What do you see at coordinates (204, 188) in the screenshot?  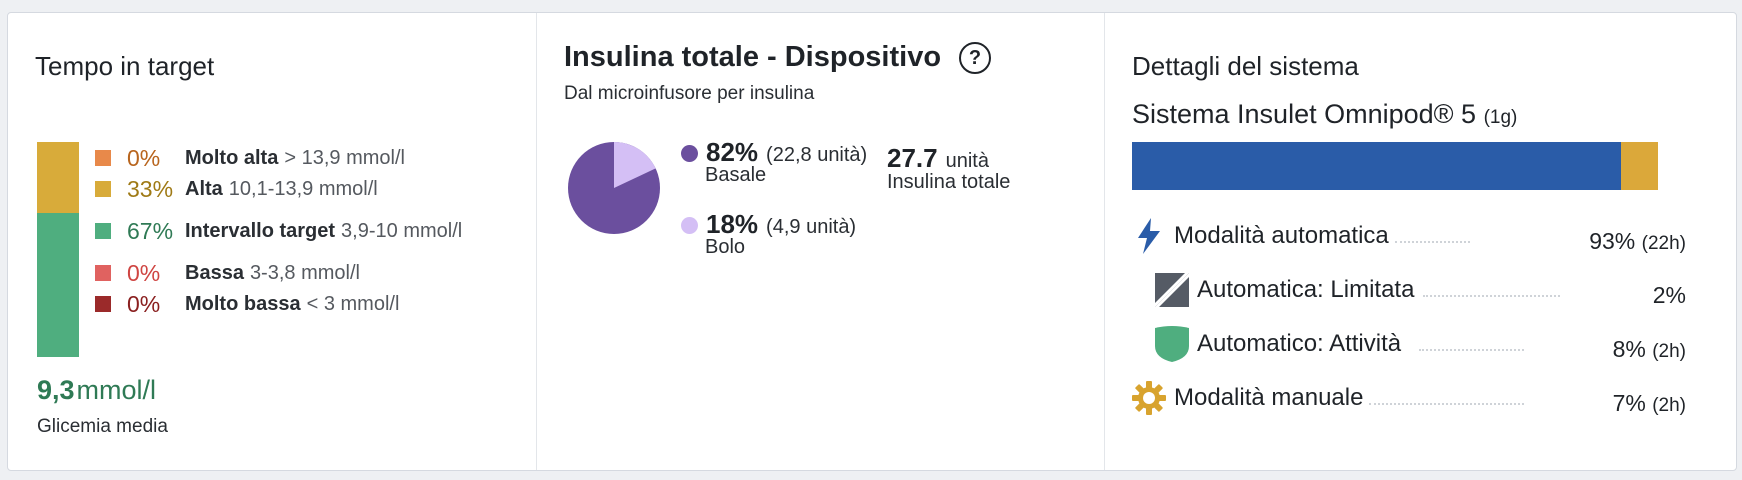 I see `tir-label: Alta` at bounding box center [204, 188].